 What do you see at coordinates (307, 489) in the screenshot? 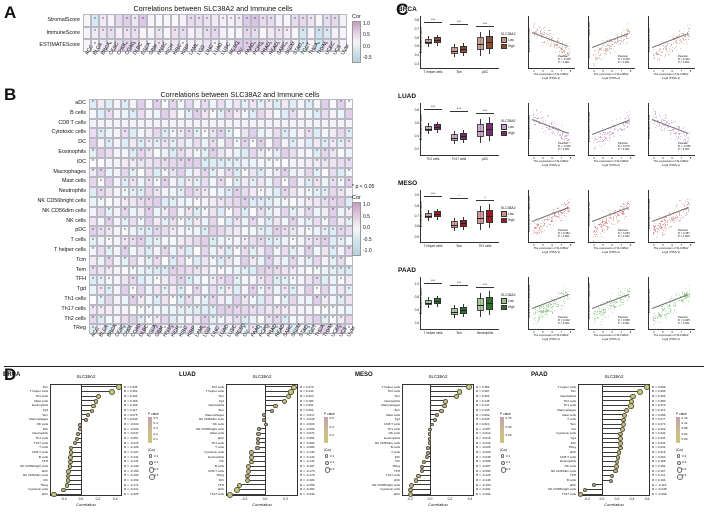
I see `lollipop-r-value: R = -0.284` at bounding box center [307, 489].